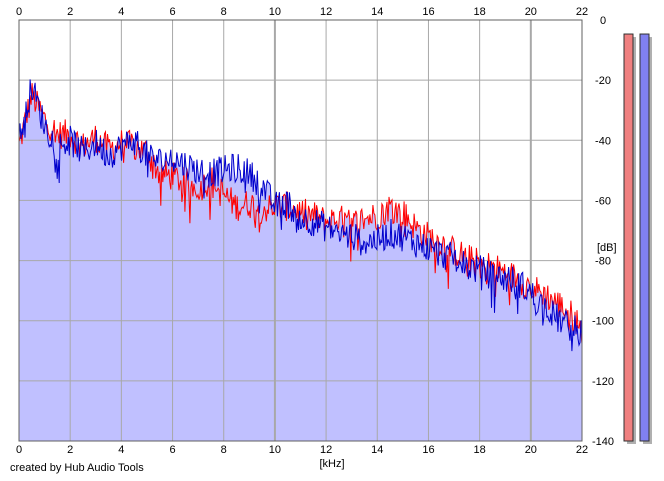 The width and height of the screenshot is (664, 481). Describe the element at coordinates (377, 12) in the screenshot. I see `x-tick-label-top: 14` at that location.